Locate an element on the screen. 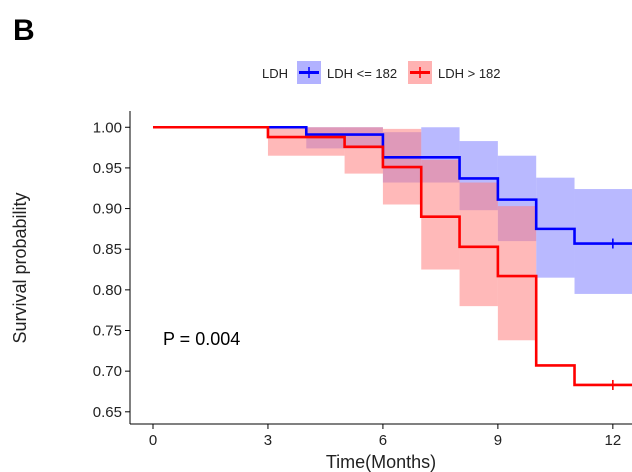 The width and height of the screenshot is (632, 472). p-value-annotation: P = 0.004 is located at coordinates (201, 339).